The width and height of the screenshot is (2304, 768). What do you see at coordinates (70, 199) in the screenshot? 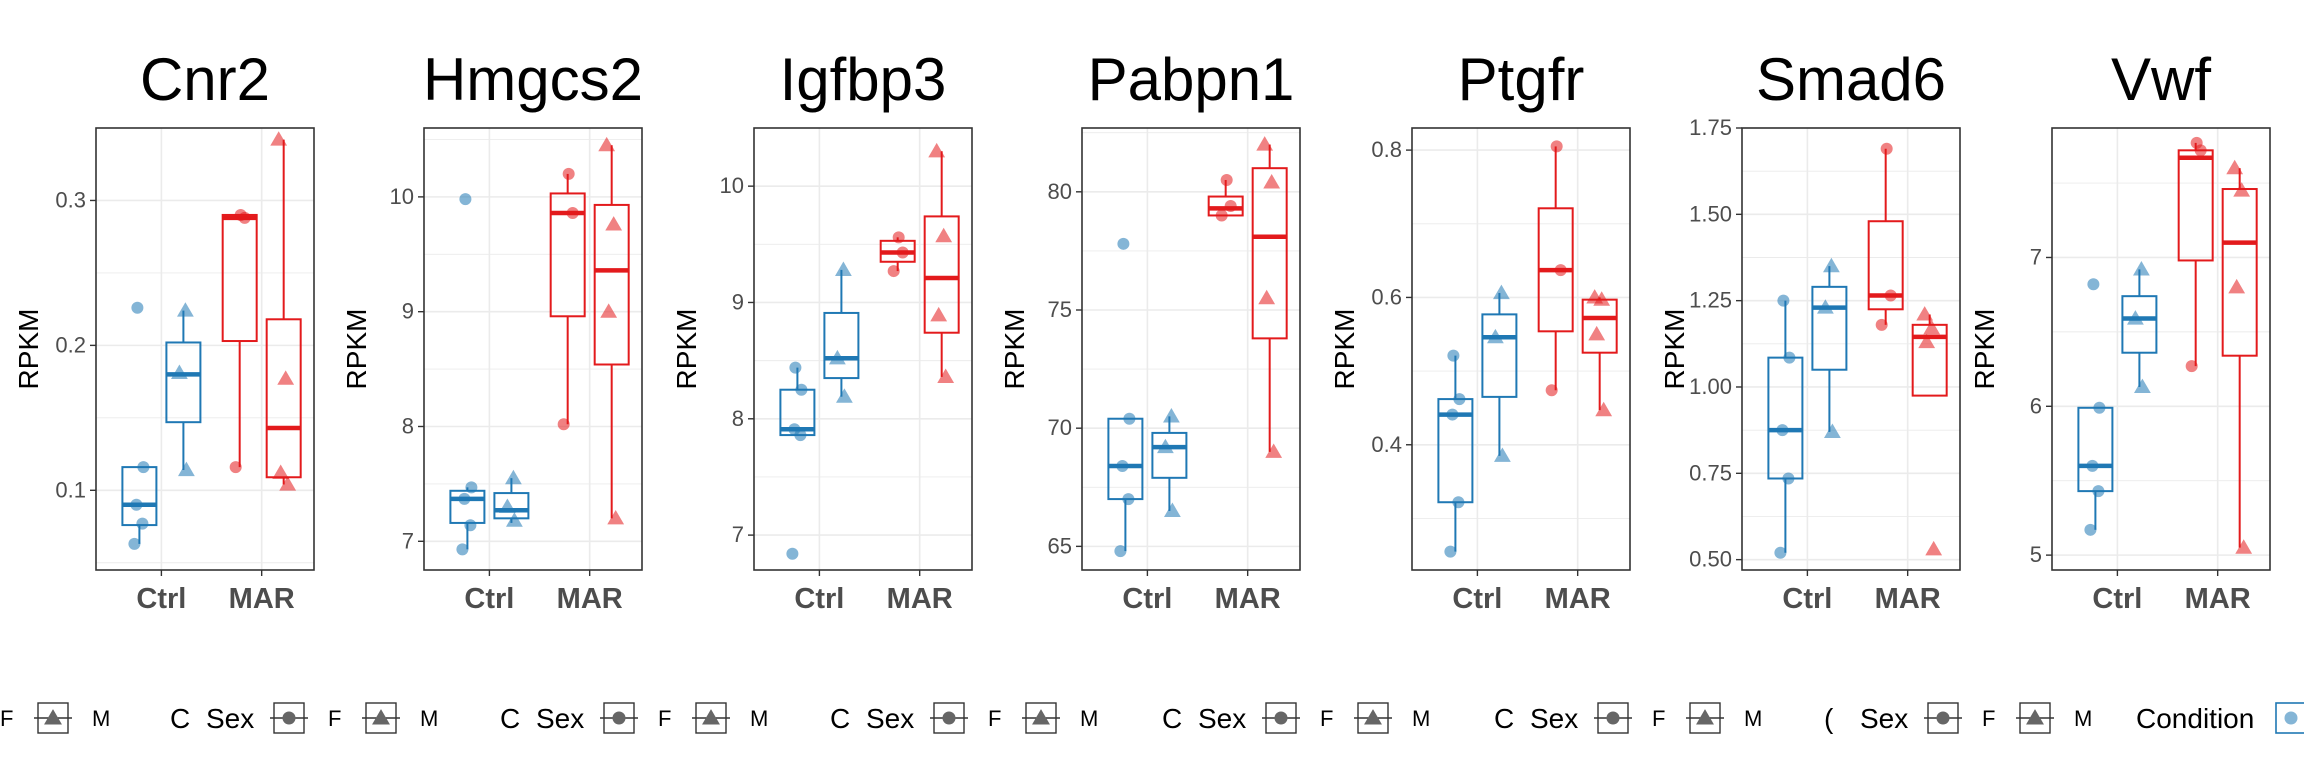
I see `y-tick-label: 0.3` at bounding box center [70, 199].